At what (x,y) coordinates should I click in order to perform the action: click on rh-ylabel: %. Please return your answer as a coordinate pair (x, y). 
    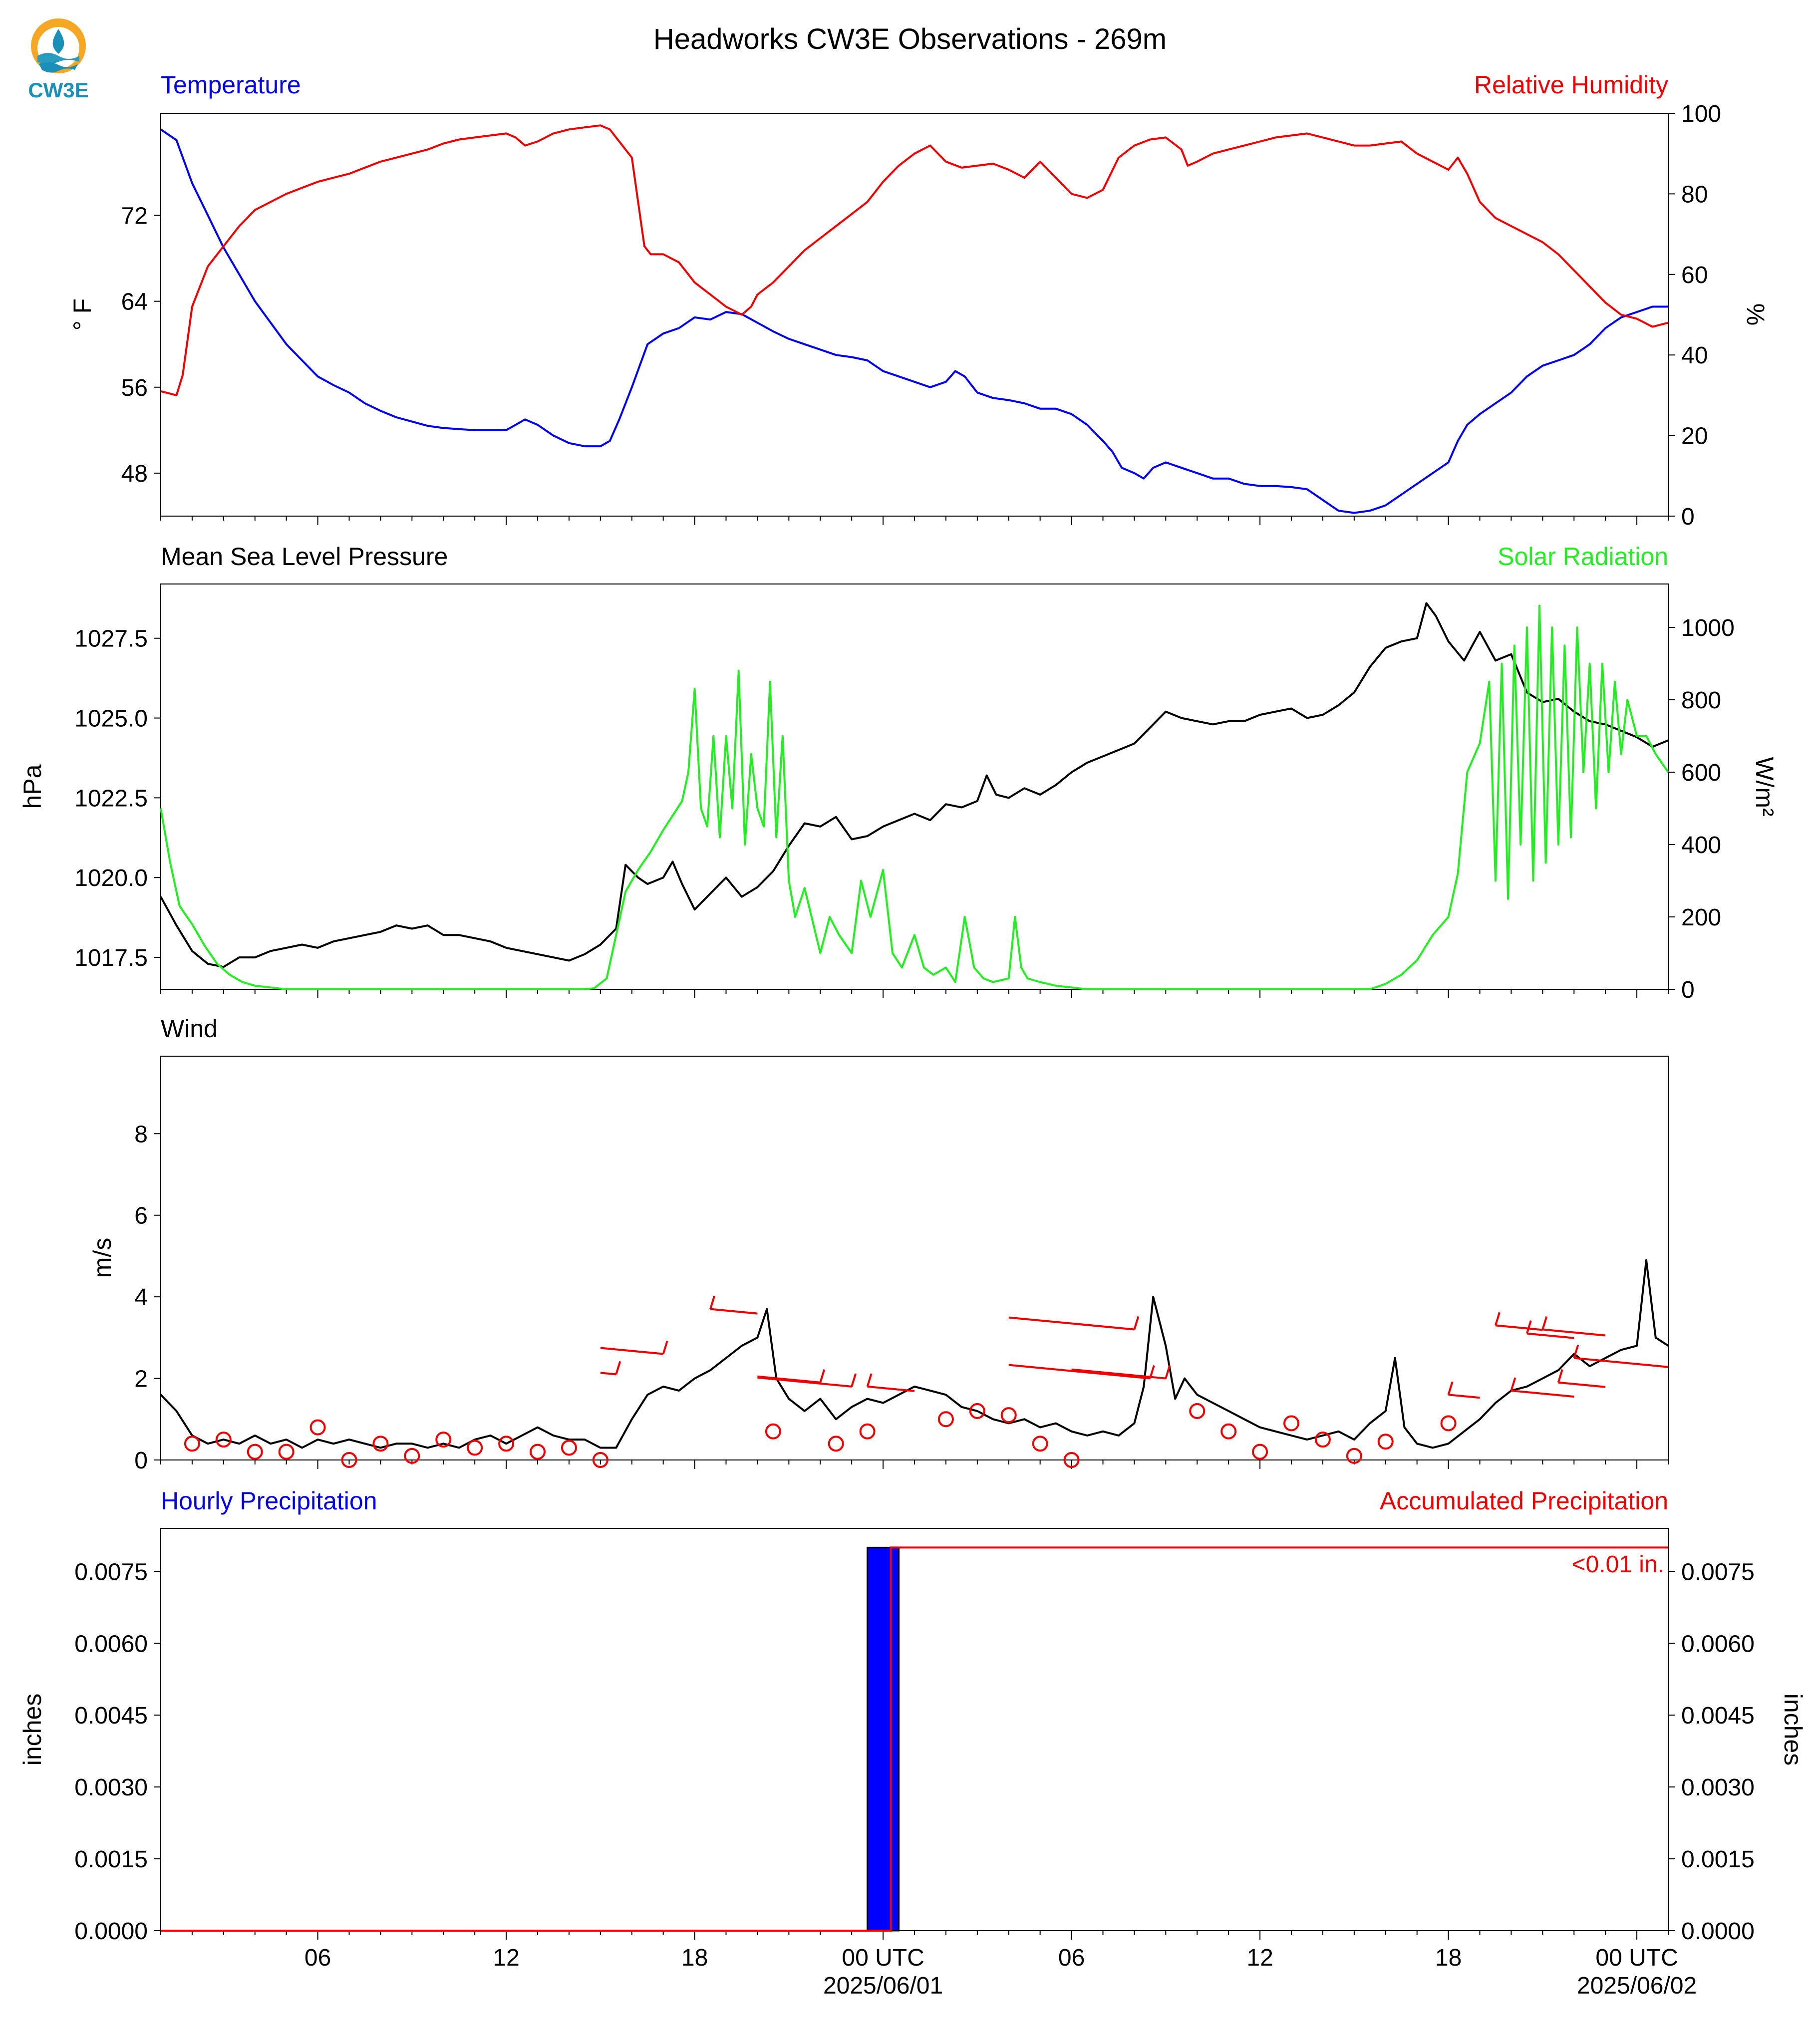
    Looking at the image, I should click on (1756, 314).